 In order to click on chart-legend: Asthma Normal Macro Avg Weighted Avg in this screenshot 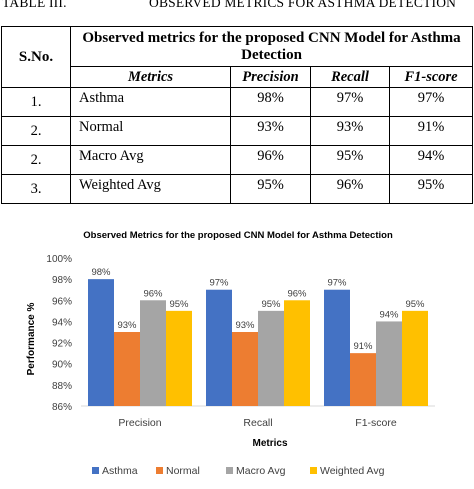, I will do `click(238, 471)`.